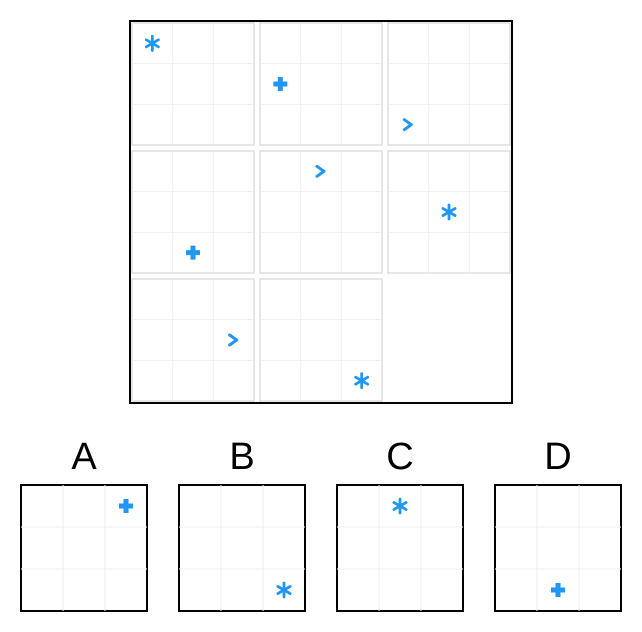 Image resolution: width=642 pixels, height=632 pixels. Describe the element at coordinates (242, 457) in the screenshot. I see `option-label-b: B` at that location.